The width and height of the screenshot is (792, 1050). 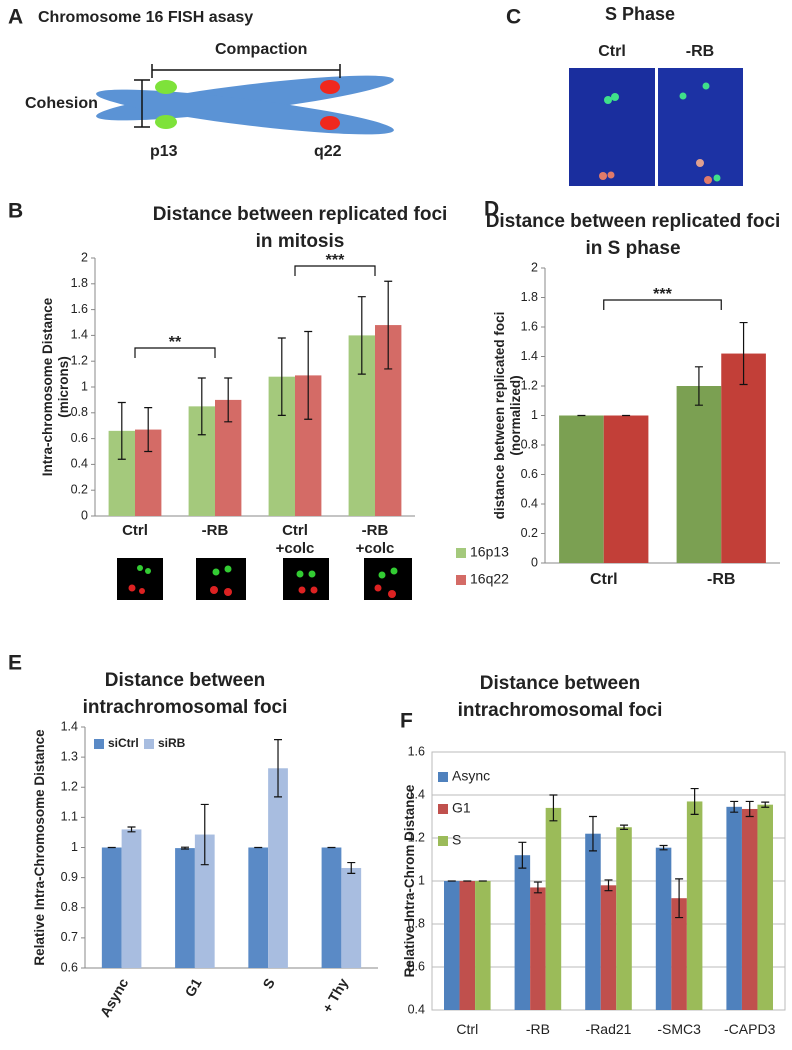 I want to click on bracket, so click(x=237, y=96).